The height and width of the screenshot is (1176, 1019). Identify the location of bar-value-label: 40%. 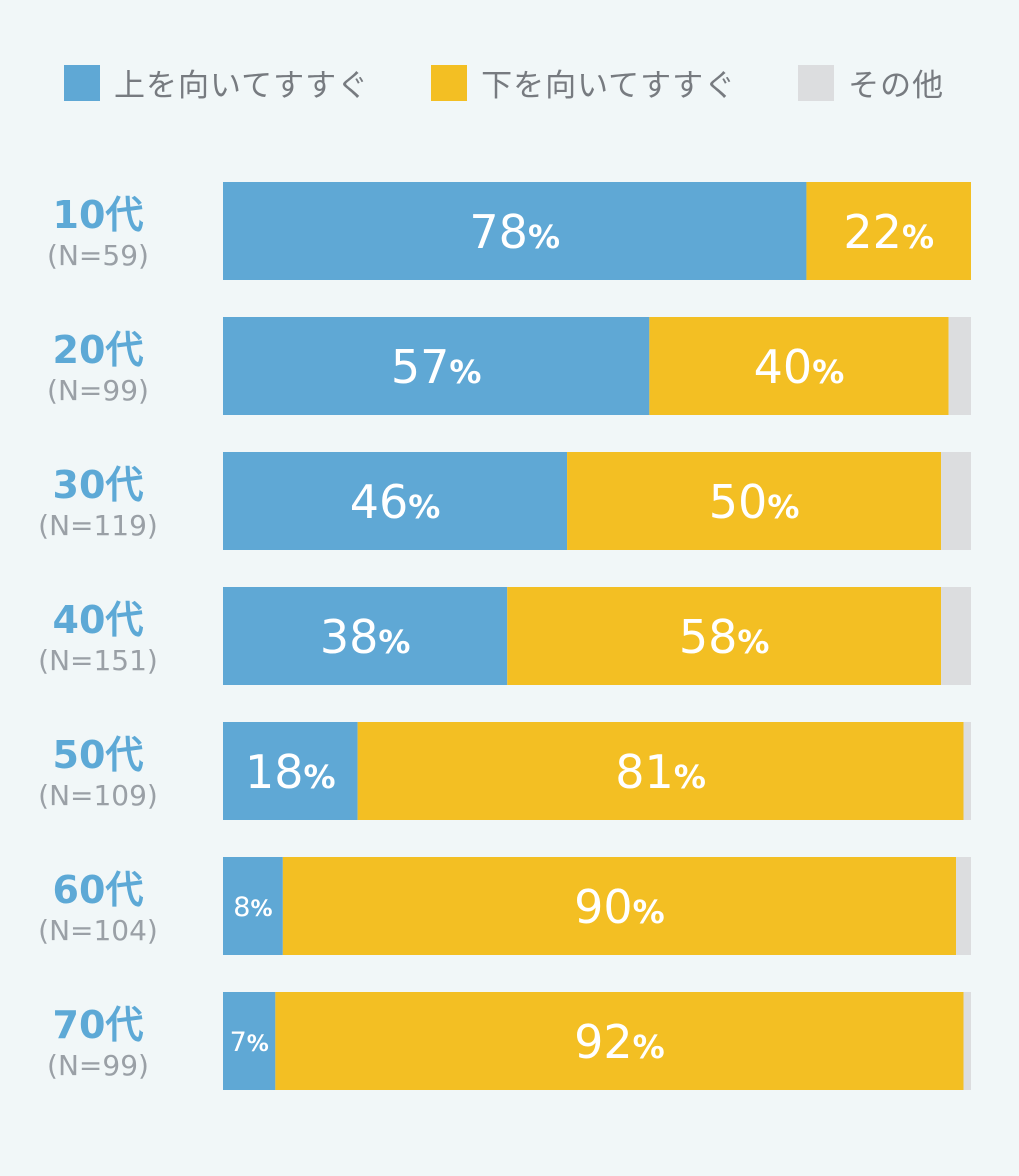
(799, 367).